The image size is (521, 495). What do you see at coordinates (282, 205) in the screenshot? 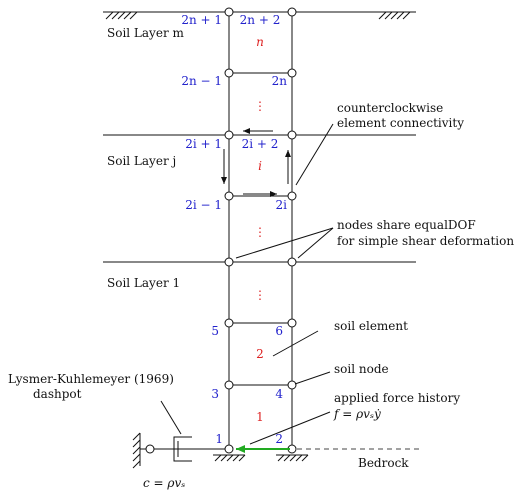
I see `node-label: 2i` at bounding box center [282, 205].